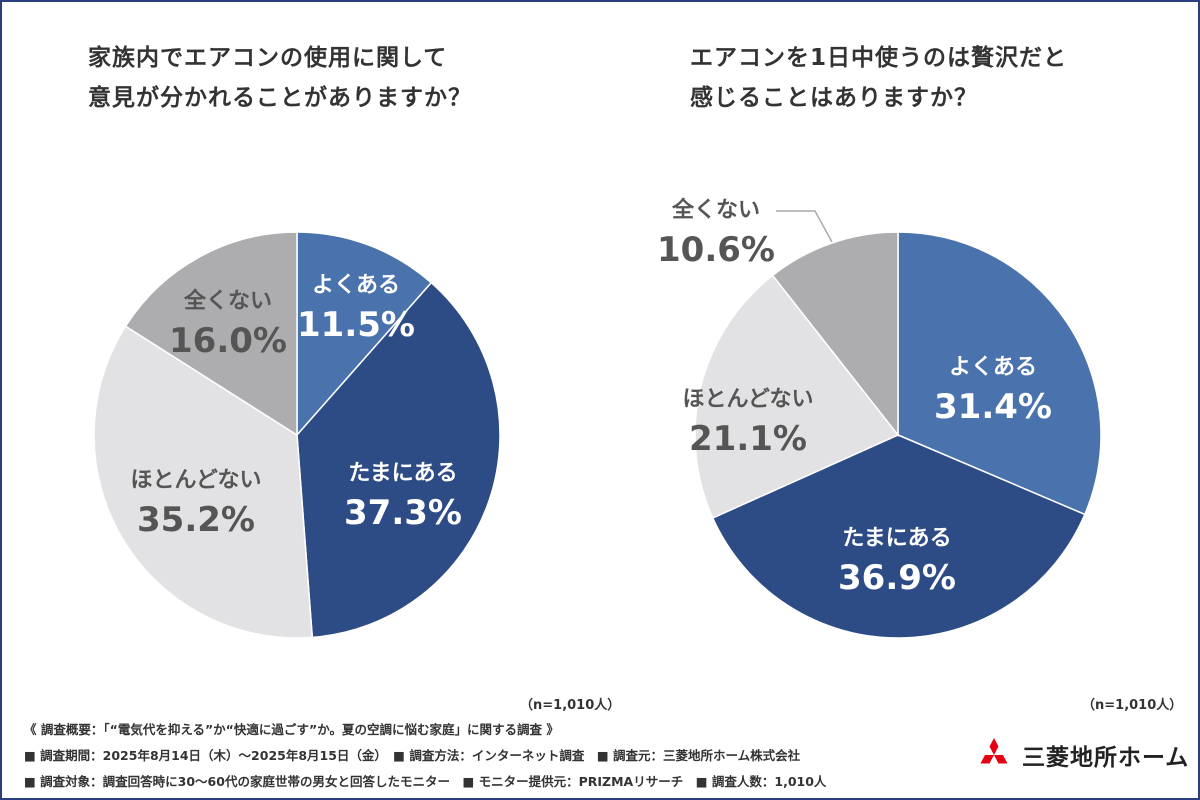  Describe the element at coordinates (356, 325) in the screenshot. I see `pie1-value-yoku: 11.5%` at that location.